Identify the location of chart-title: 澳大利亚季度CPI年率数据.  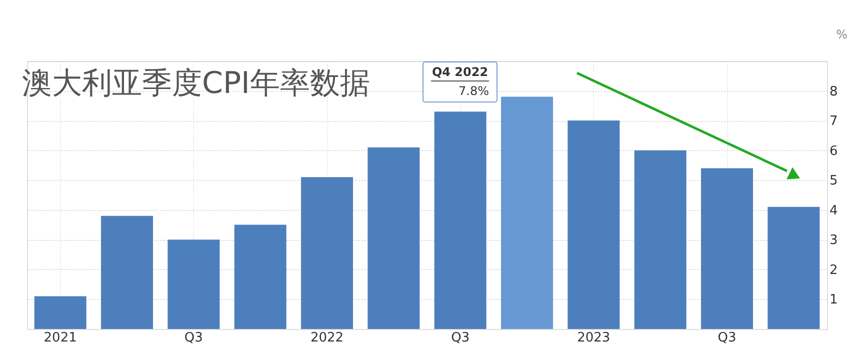
(196, 83).